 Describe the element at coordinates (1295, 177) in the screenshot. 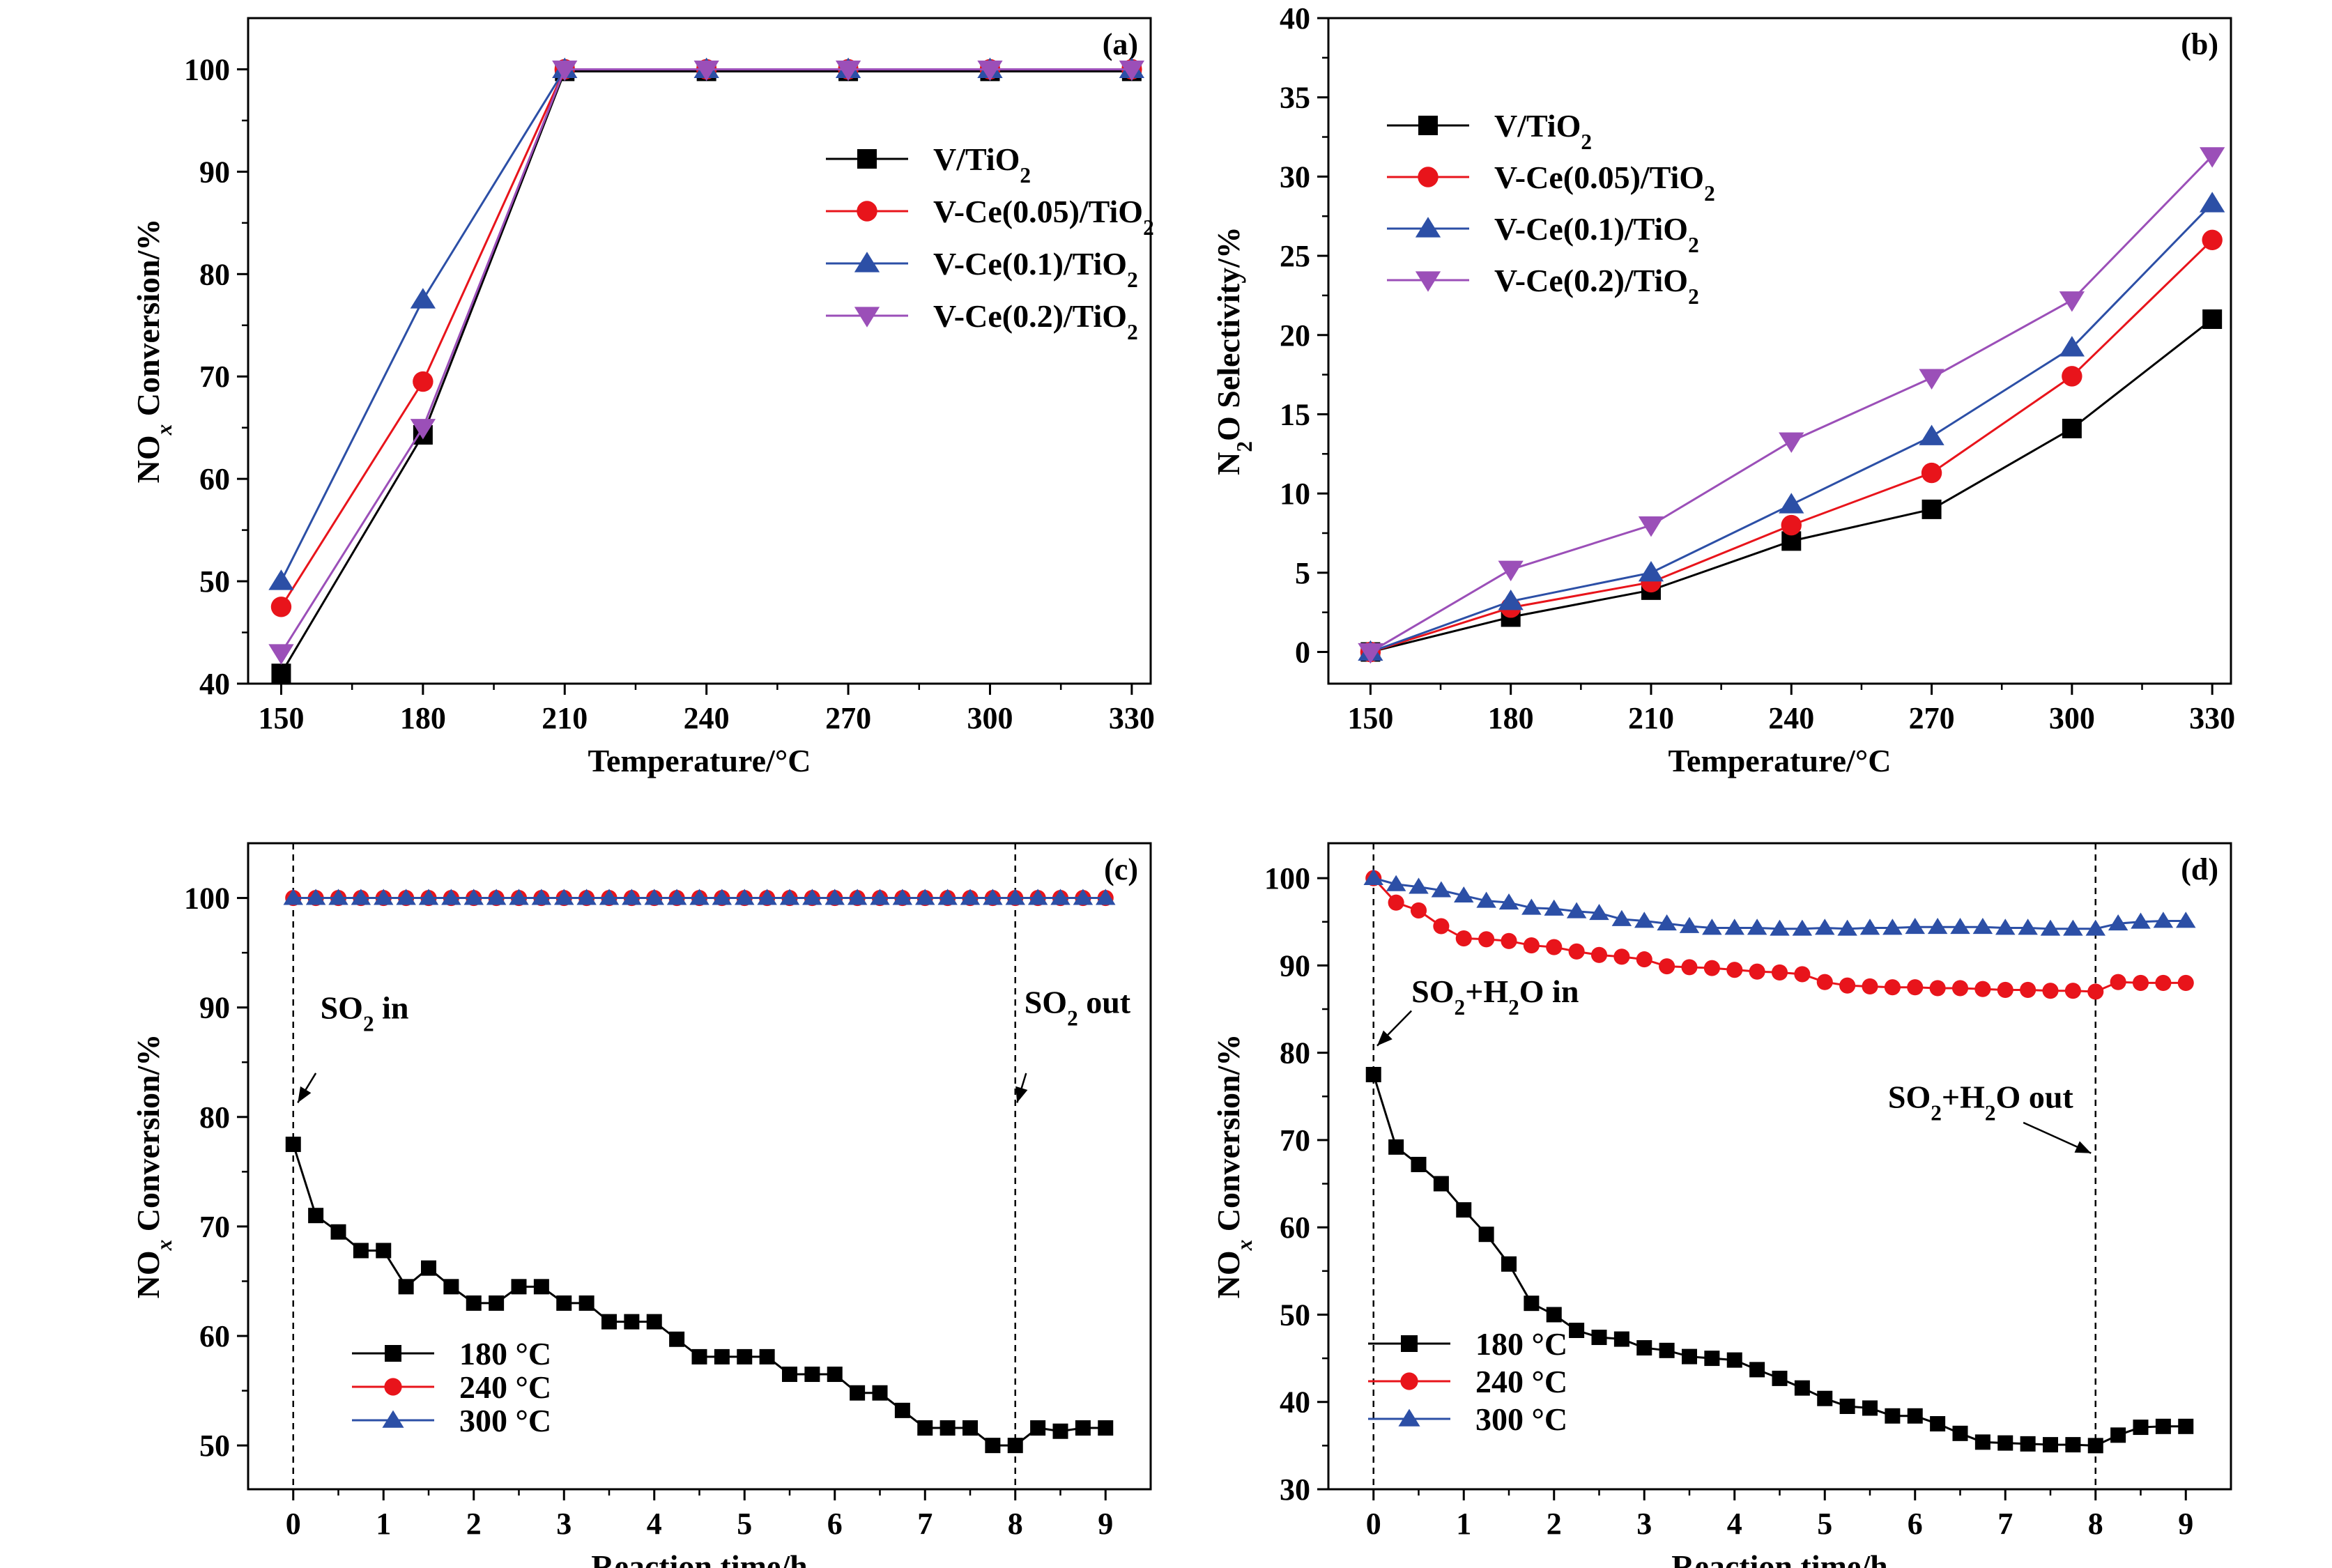

I see `y-tick-label: 30` at that location.